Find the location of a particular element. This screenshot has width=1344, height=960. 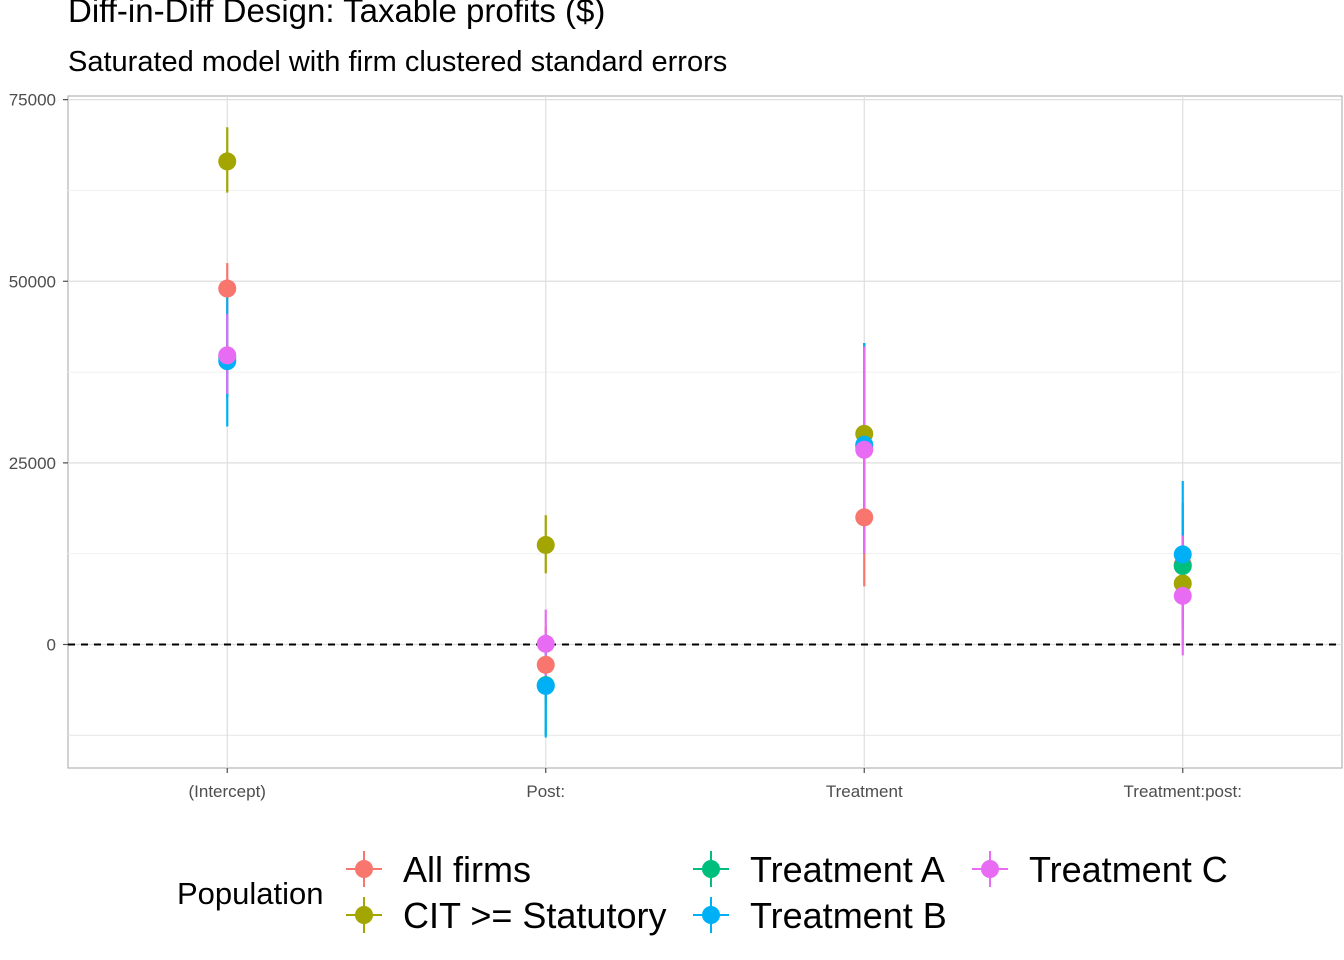

legend-label: Treatment B is located at coordinates (848, 915).